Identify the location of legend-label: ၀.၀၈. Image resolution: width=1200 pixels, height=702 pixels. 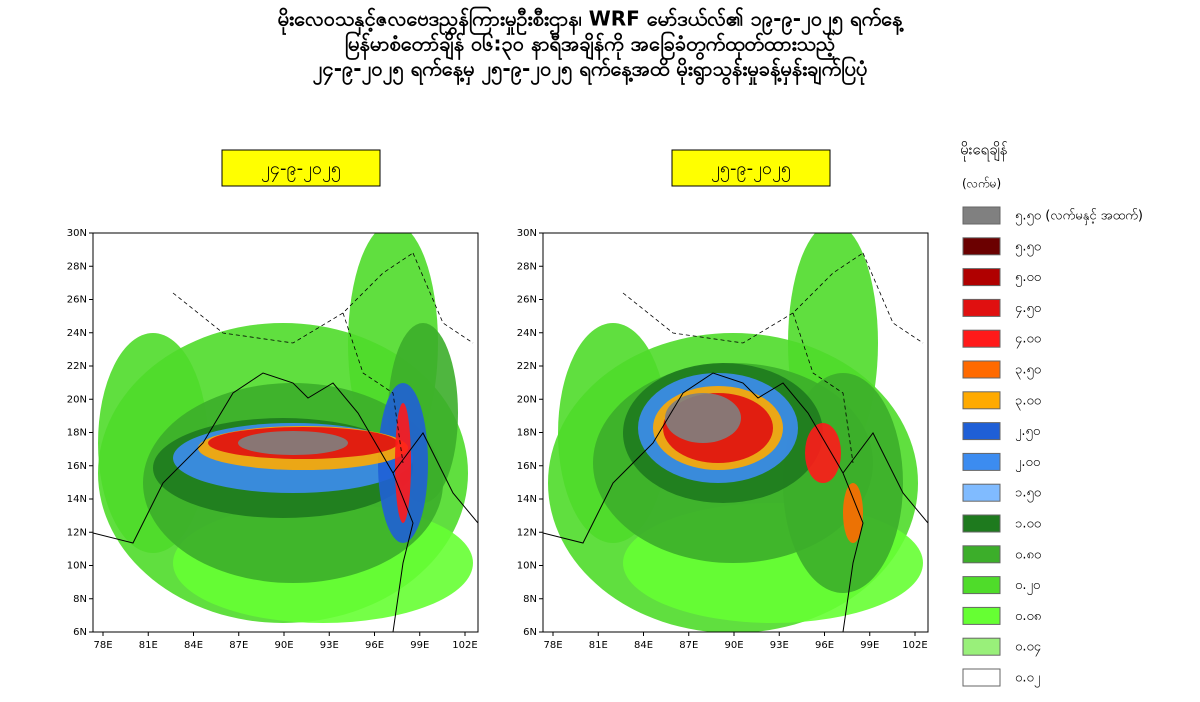
(1028, 616).